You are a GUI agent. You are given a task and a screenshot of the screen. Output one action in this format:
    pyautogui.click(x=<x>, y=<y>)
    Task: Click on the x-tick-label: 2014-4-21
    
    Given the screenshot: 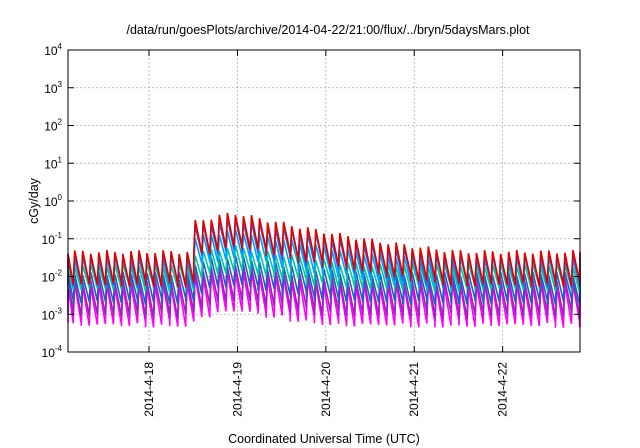 What is the action you would take?
    pyautogui.click(x=414, y=389)
    